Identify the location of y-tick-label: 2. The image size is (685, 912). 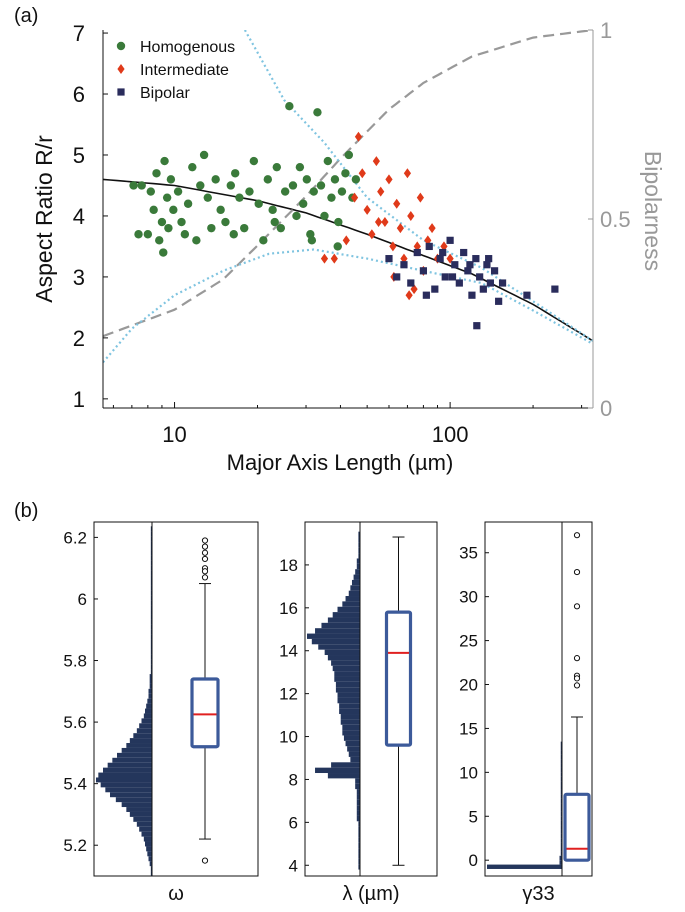
(79, 338).